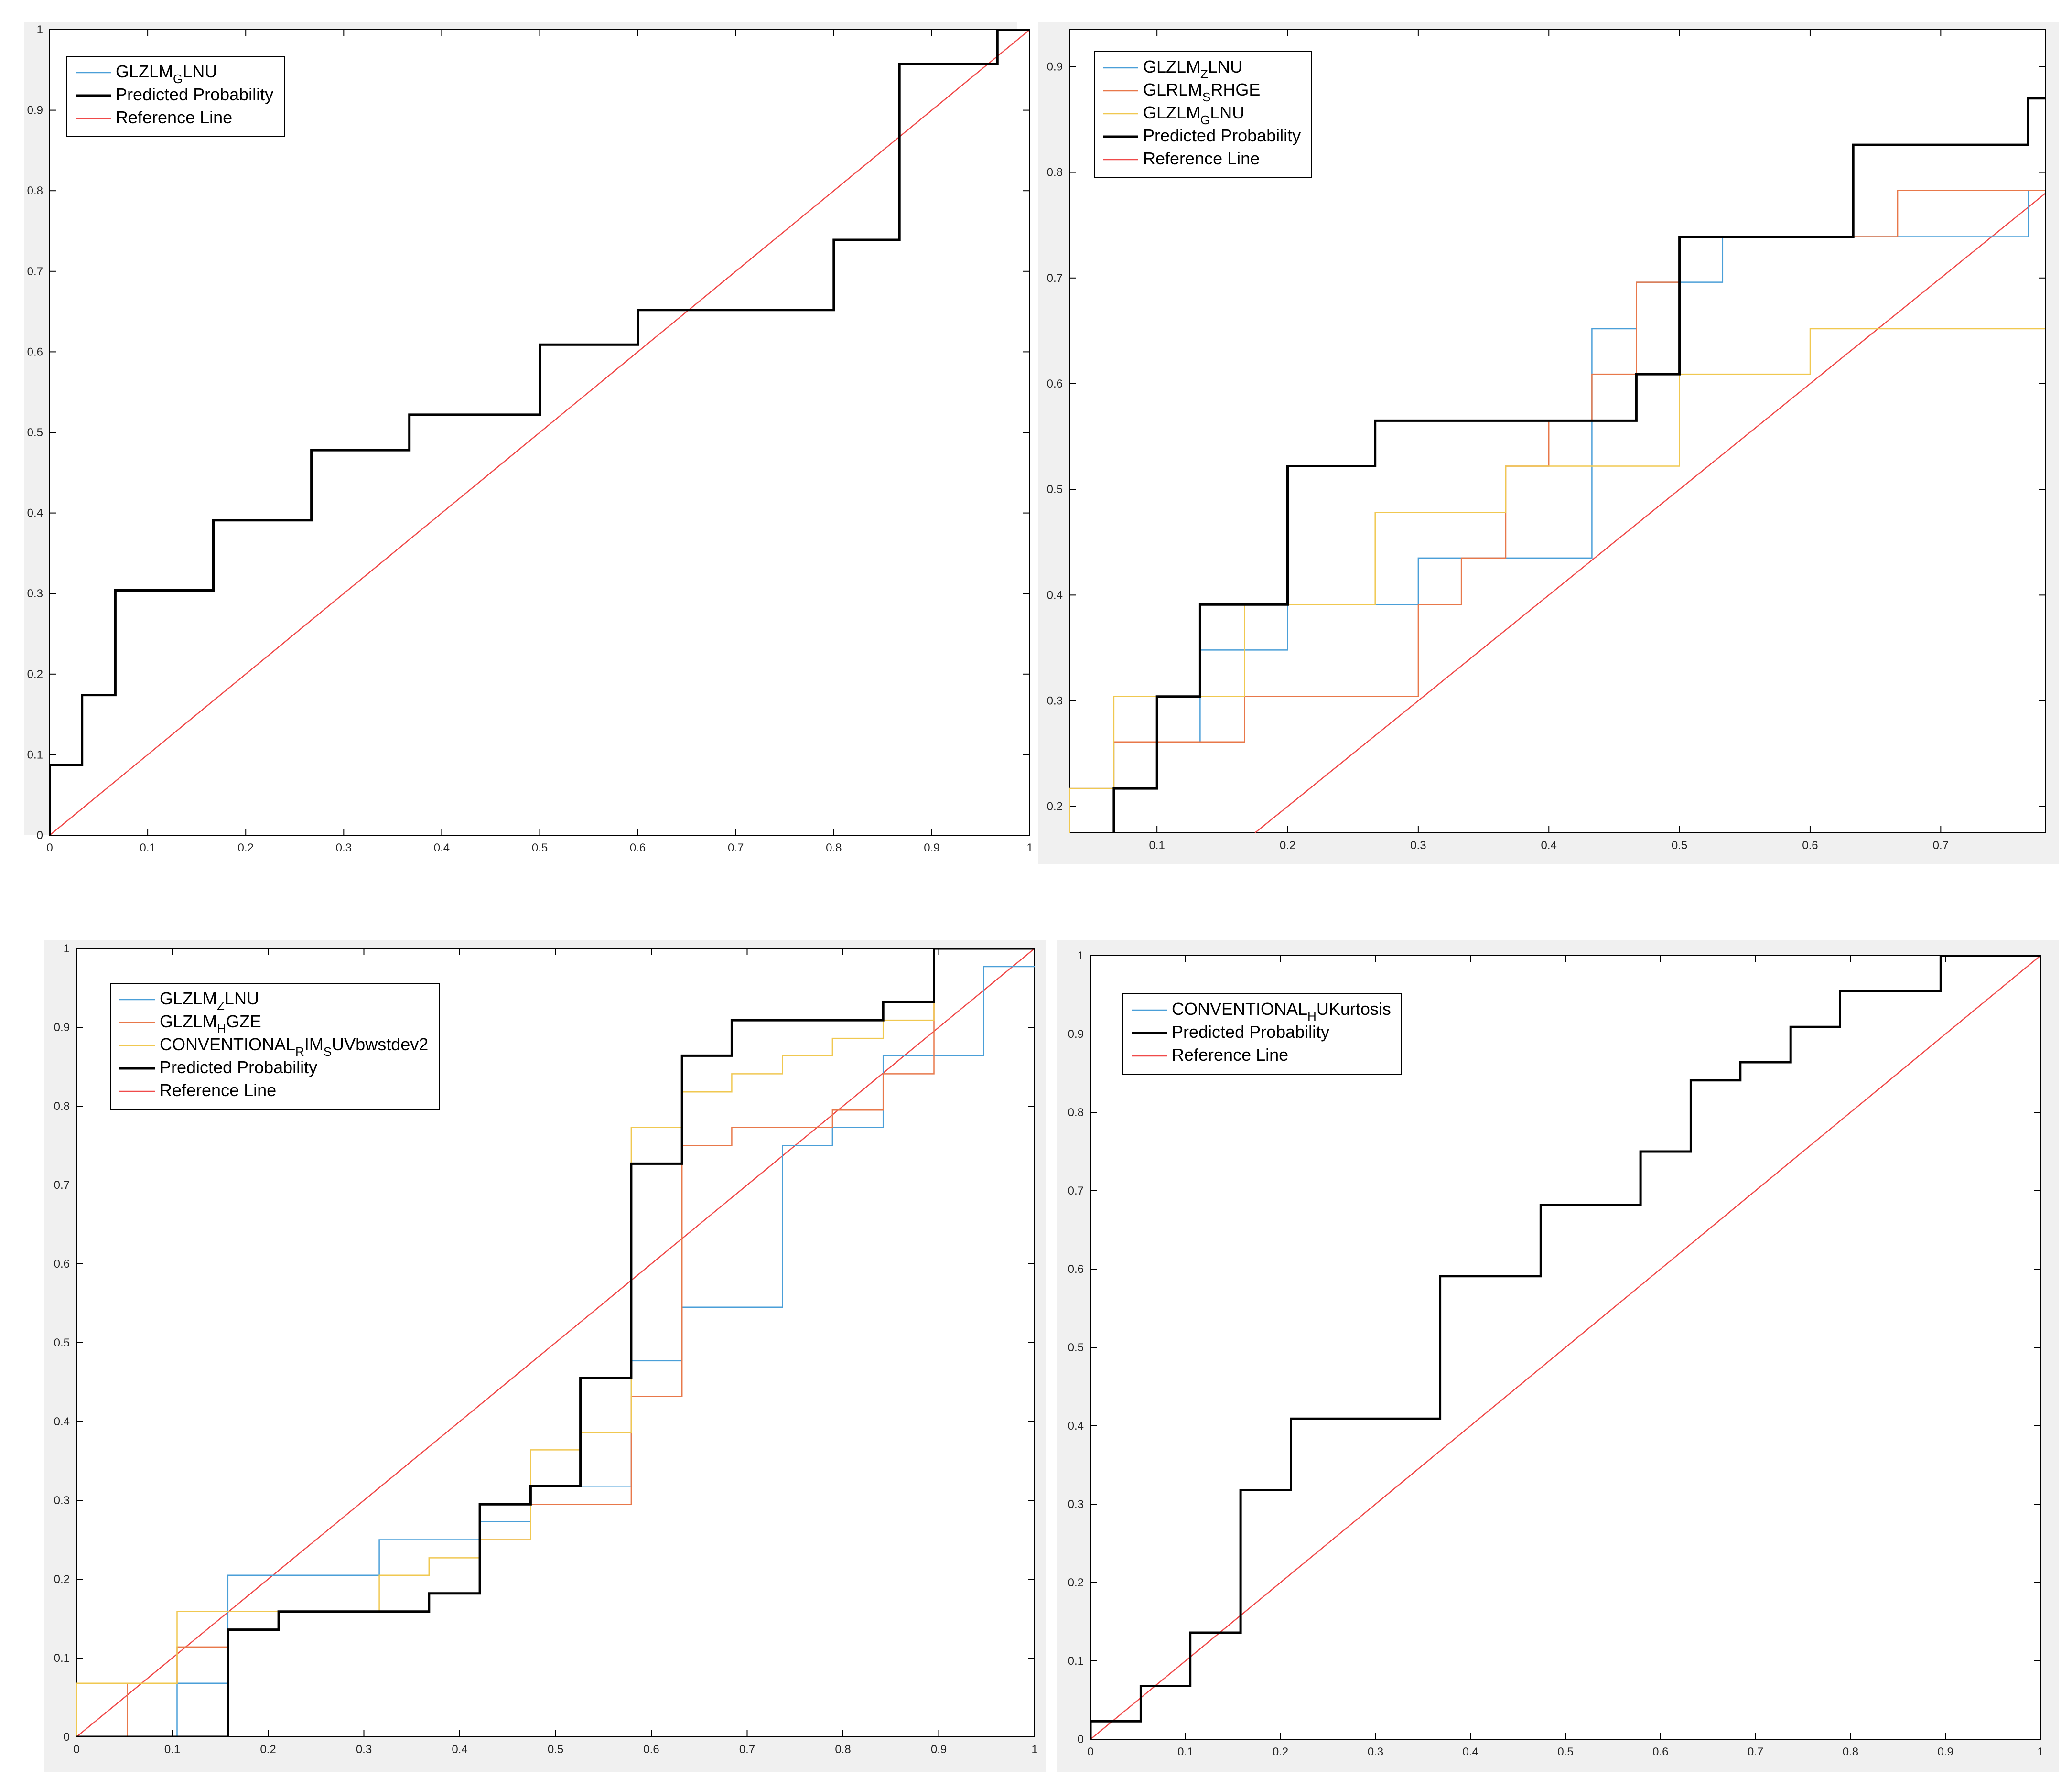  I want to click on legend-label: CONVENTIONALHUKurtosis, so click(1281, 1011).